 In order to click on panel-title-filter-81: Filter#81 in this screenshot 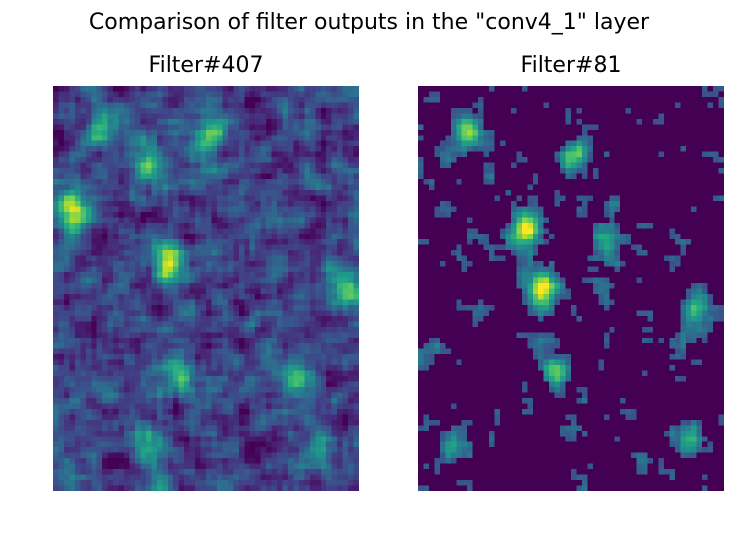, I will do `click(571, 65)`.